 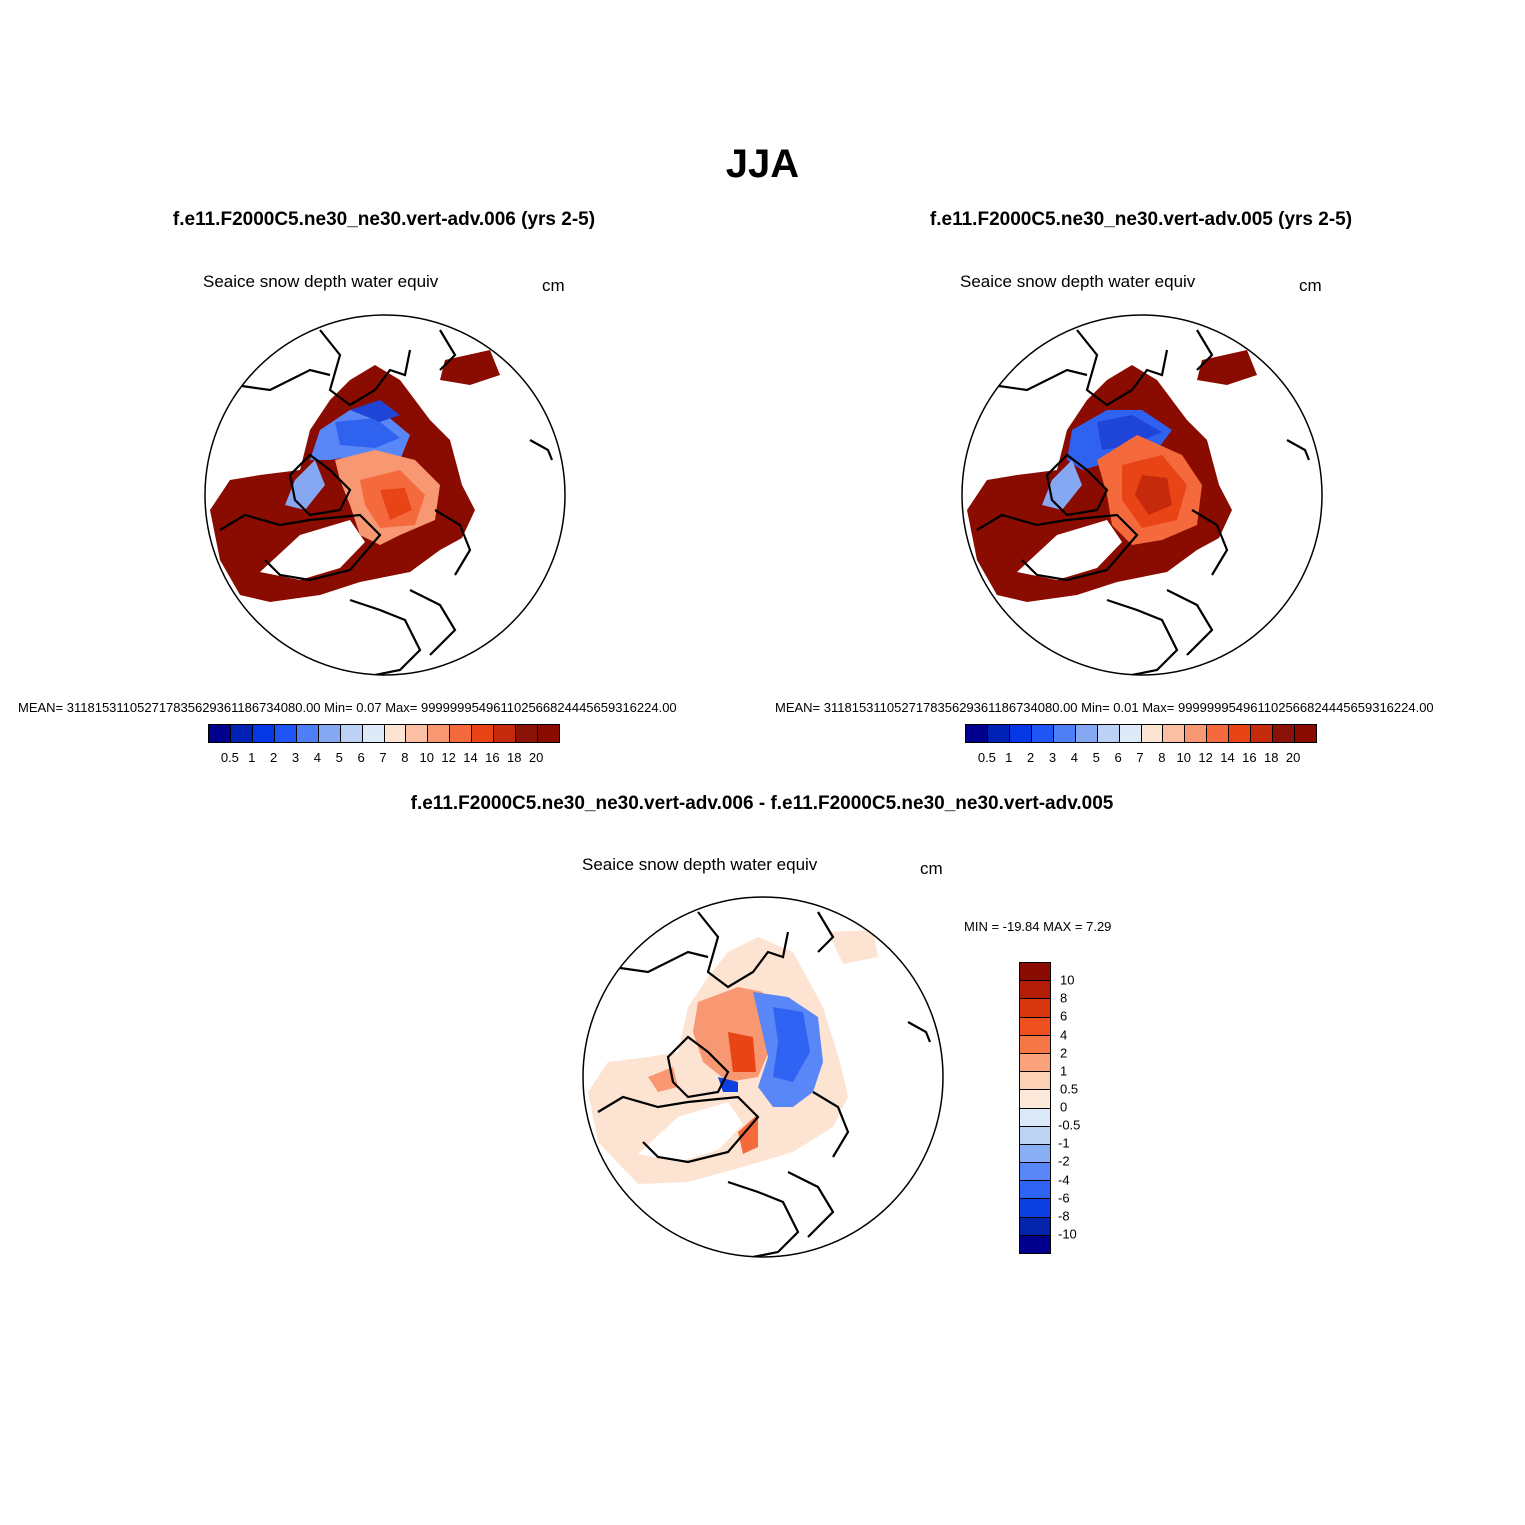 I want to click on diff-panel-colorbar-labels: 10 8 6 4 2 1 0.5 0 -0.5 -1 -2 -4 -6 -8 -10, so click(x=1088, y=1107).